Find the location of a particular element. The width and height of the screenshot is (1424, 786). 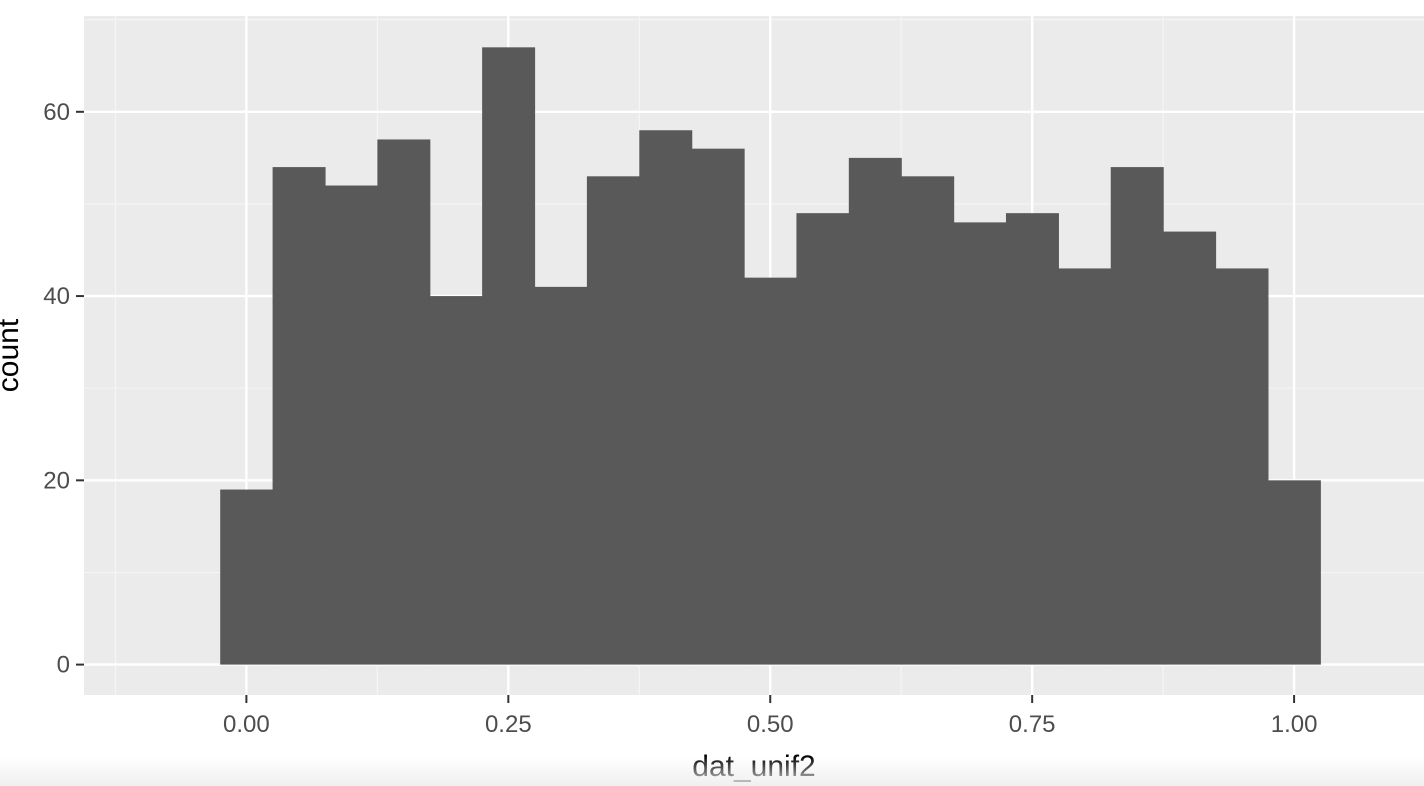

y-tick-label: 20 is located at coordinates (56, 480).